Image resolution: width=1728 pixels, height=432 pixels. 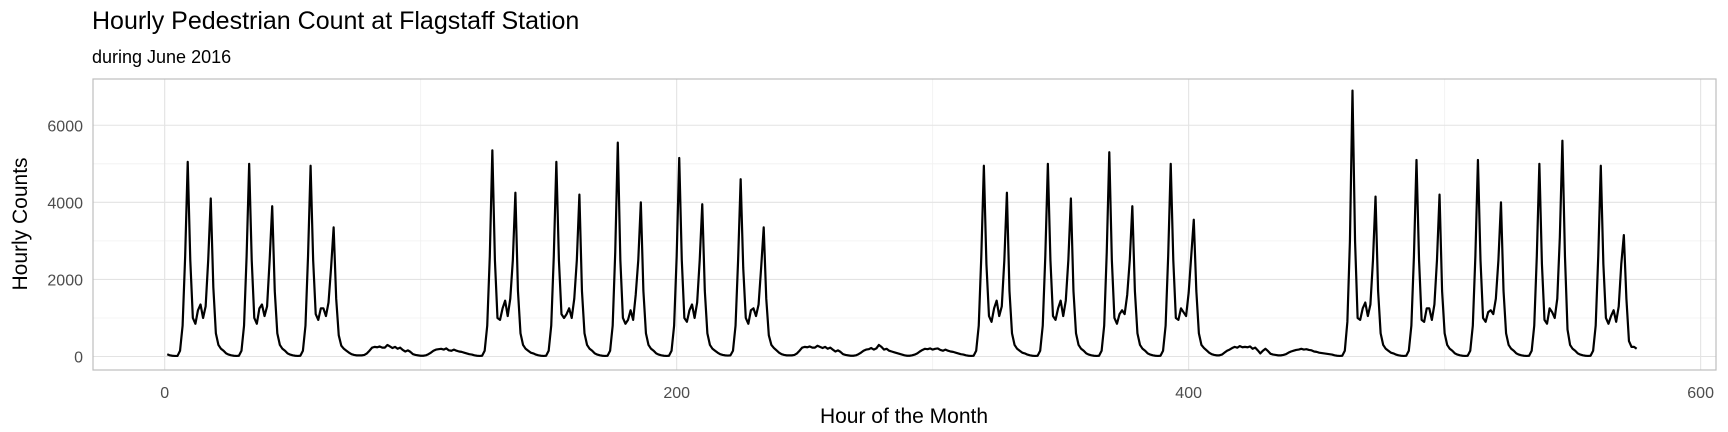 I want to click on x-tick-label: 400, so click(x=1188, y=393).